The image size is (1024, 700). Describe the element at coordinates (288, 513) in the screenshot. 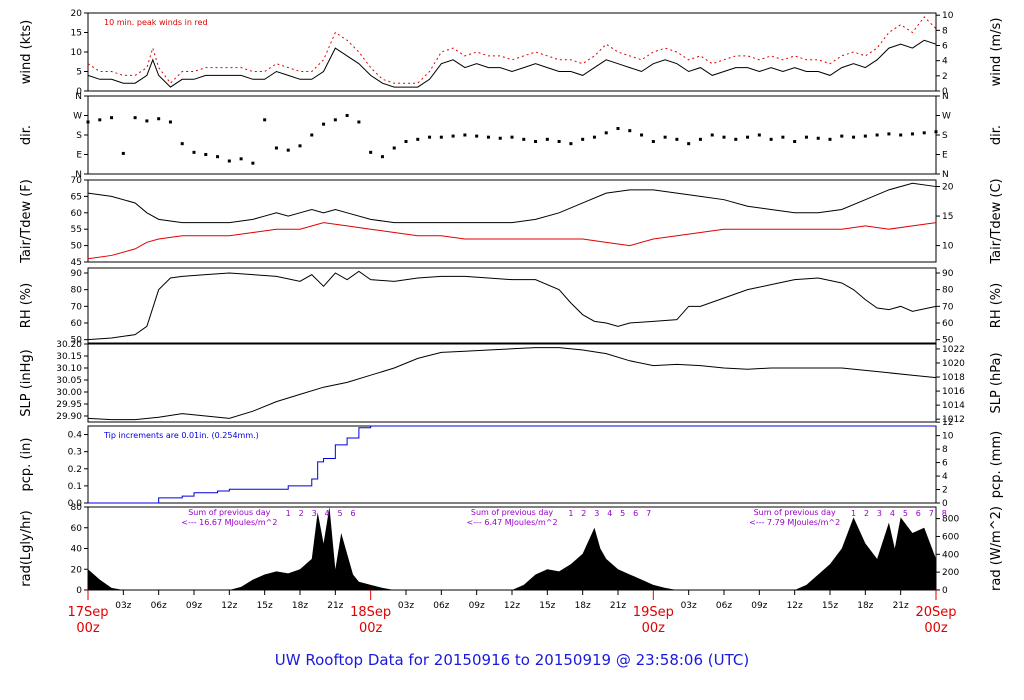

I see `rad-peak-number: 1` at that location.